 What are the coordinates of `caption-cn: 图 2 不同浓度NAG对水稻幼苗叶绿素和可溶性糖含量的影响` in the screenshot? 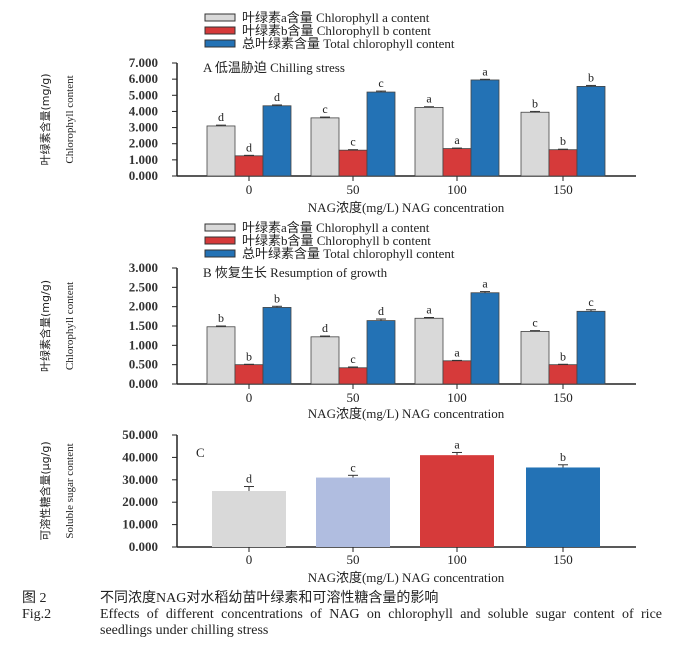 It's located at (230, 599).